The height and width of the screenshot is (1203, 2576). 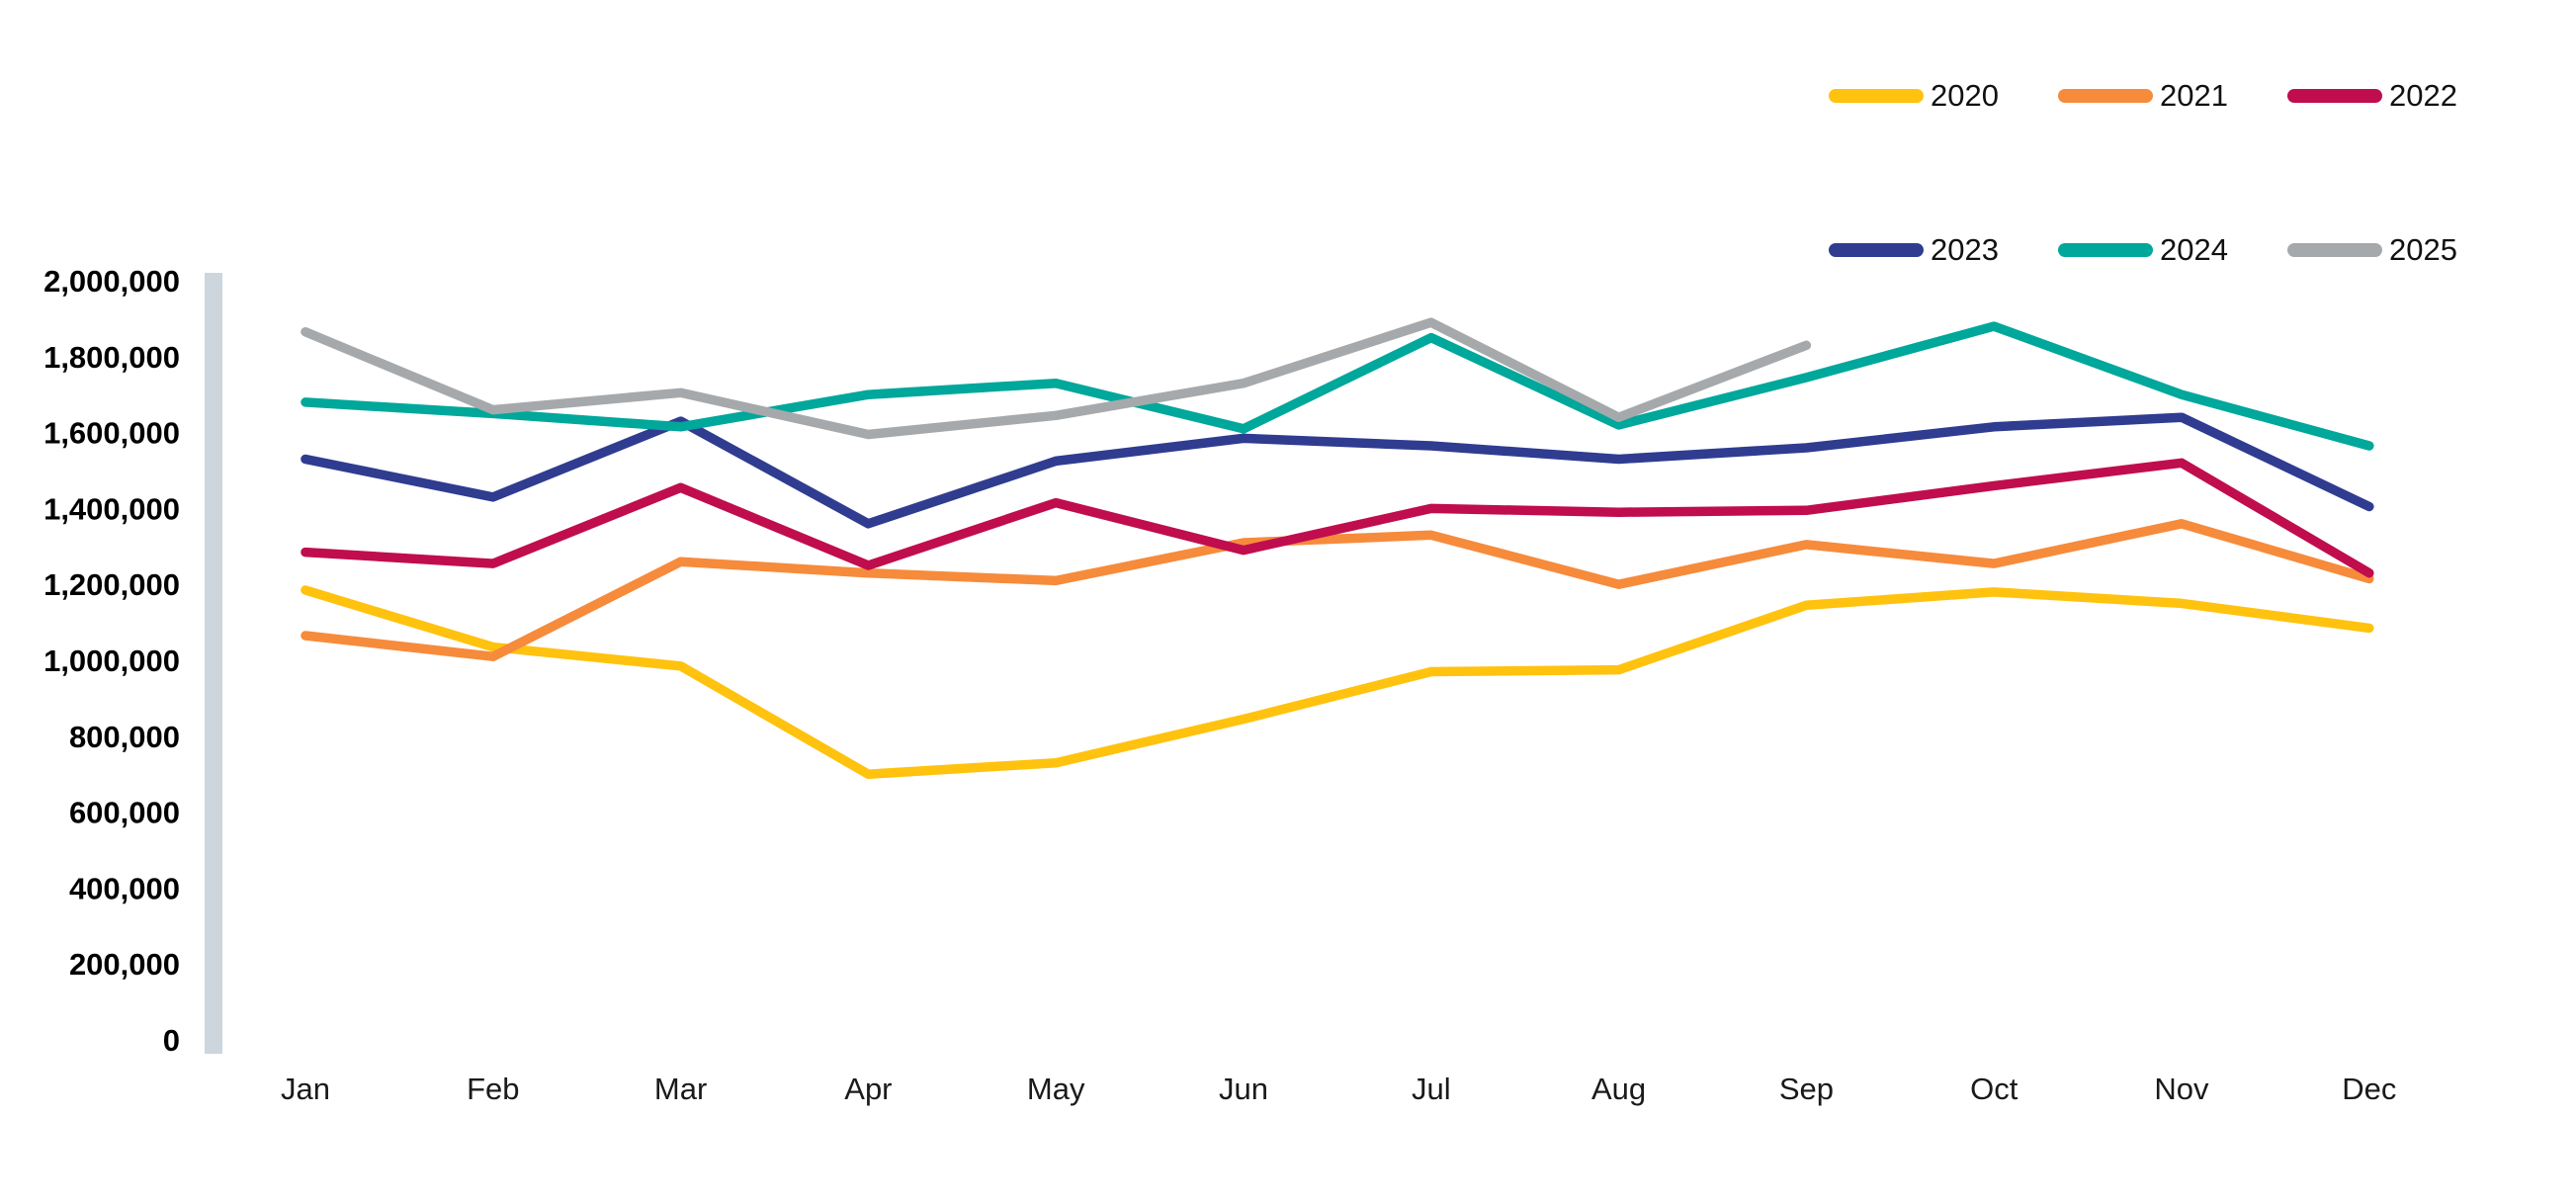 What do you see at coordinates (111, 358) in the screenshot?
I see `y-axis-tick-label: 1,800,000` at bounding box center [111, 358].